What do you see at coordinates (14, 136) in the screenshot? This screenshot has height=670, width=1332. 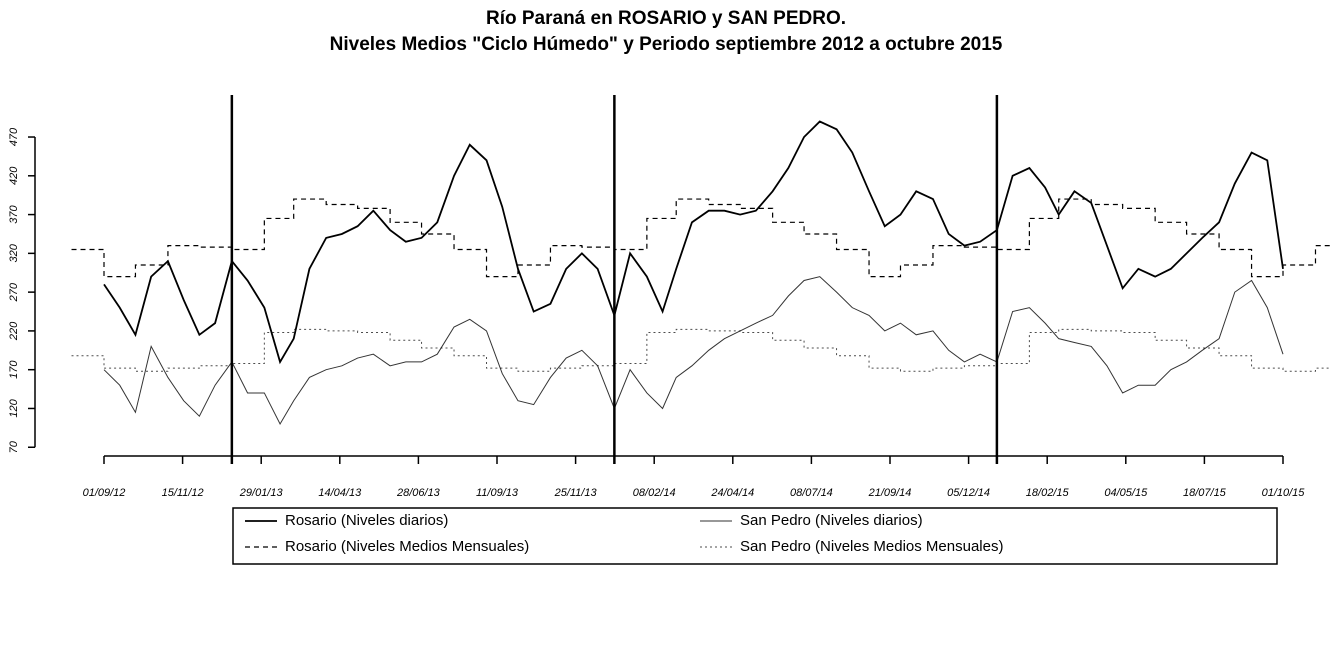 I see `y-tick-label: 470` at bounding box center [14, 136].